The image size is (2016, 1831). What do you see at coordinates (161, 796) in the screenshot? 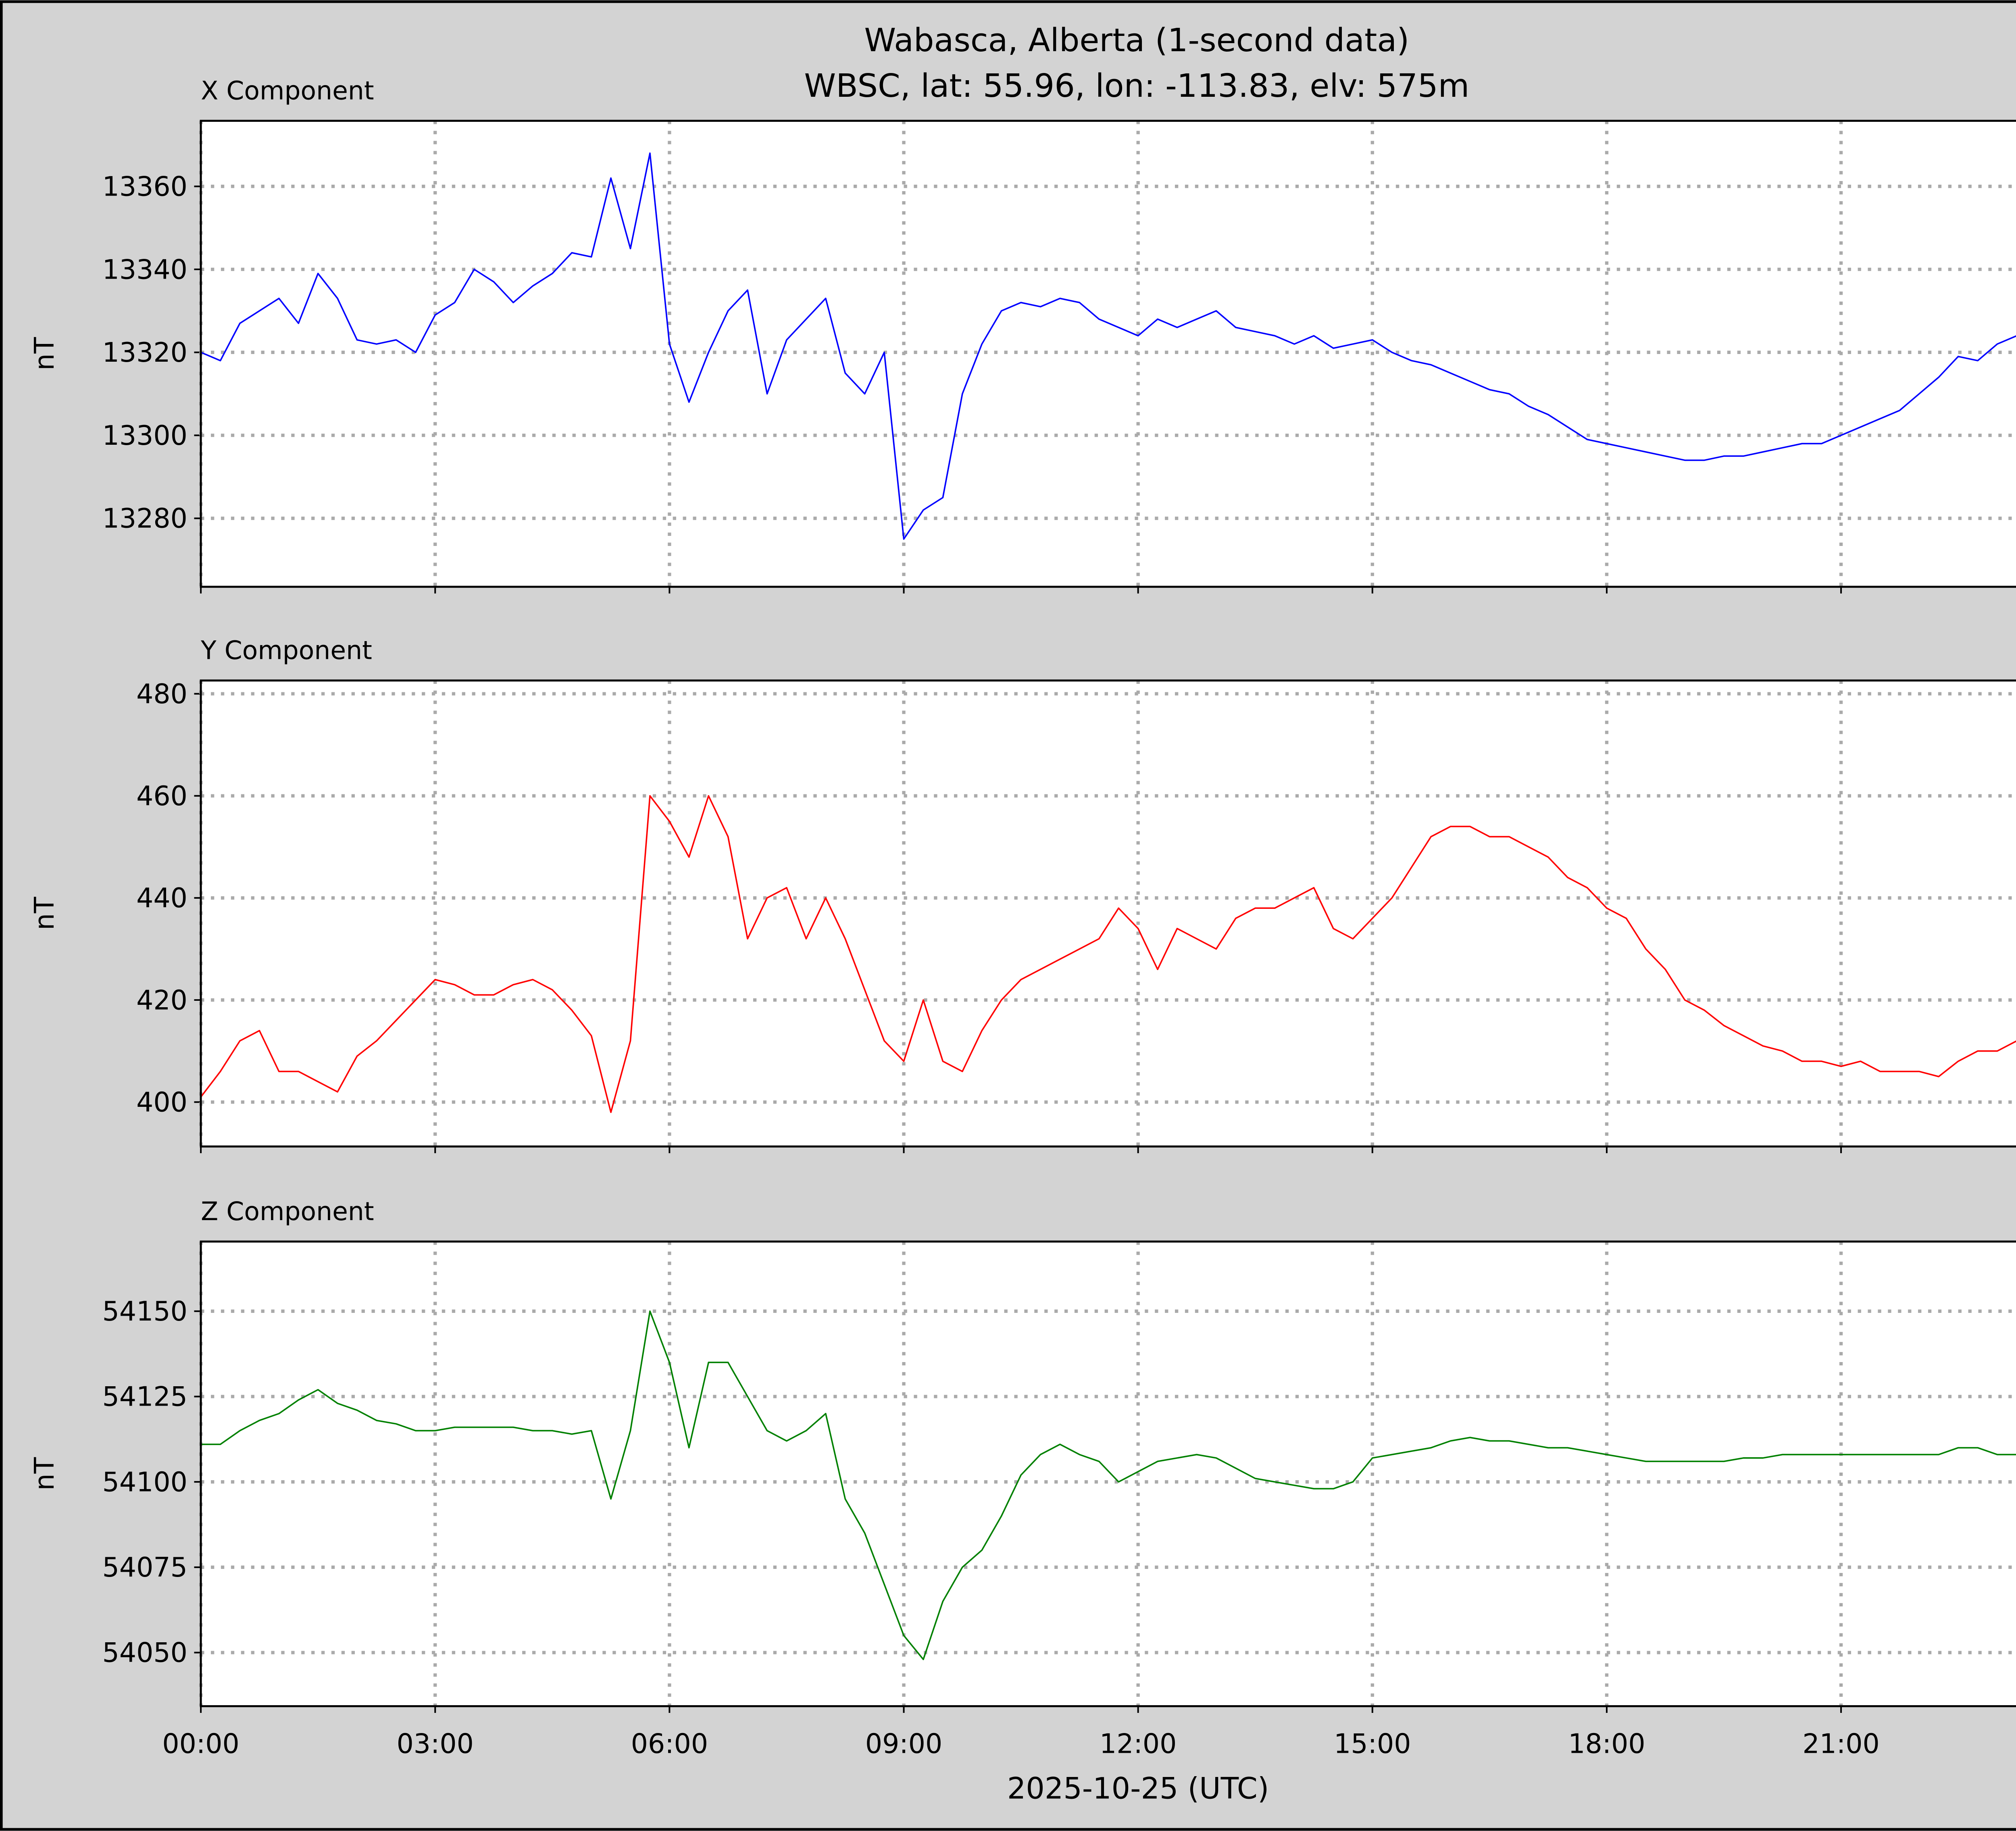
I see `y-tick-label: 460` at bounding box center [161, 796].